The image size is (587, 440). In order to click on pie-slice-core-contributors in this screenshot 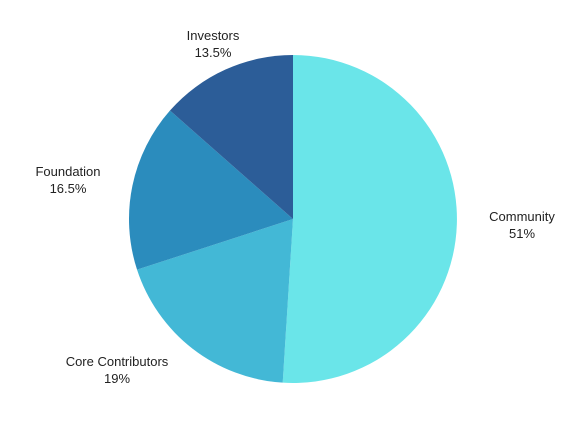, I will do `click(215, 301)`.